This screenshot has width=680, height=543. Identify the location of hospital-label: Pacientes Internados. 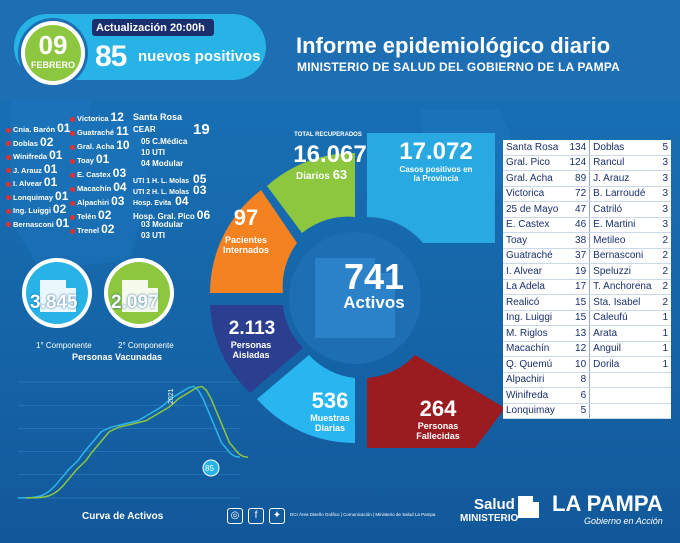
(245, 245).